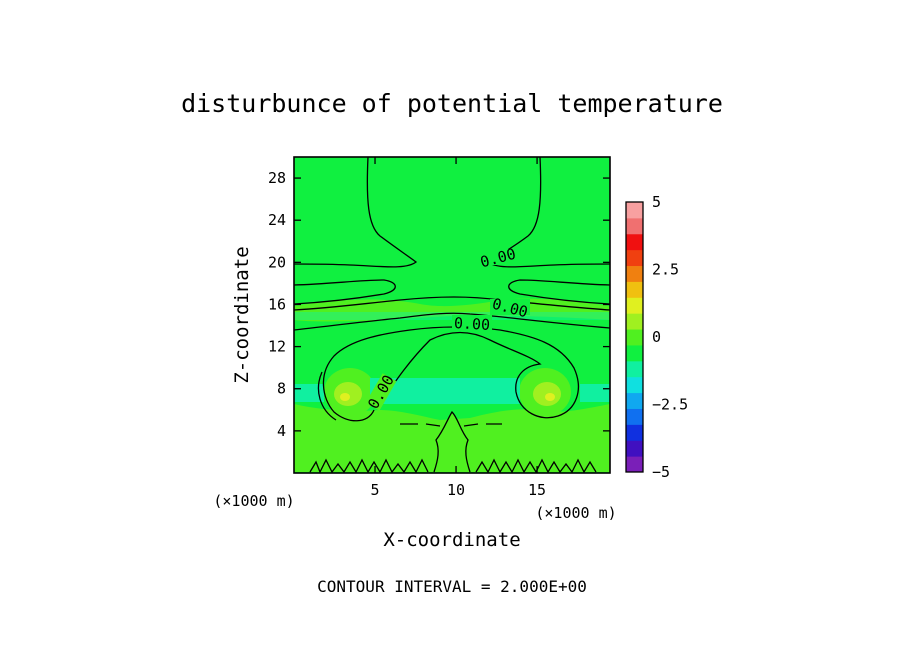 The height and width of the screenshot is (654, 904). What do you see at coordinates (451, 540) in the screenshot?
I see `x-axis-label: X-coordinate` at bounding box center [451, 540].